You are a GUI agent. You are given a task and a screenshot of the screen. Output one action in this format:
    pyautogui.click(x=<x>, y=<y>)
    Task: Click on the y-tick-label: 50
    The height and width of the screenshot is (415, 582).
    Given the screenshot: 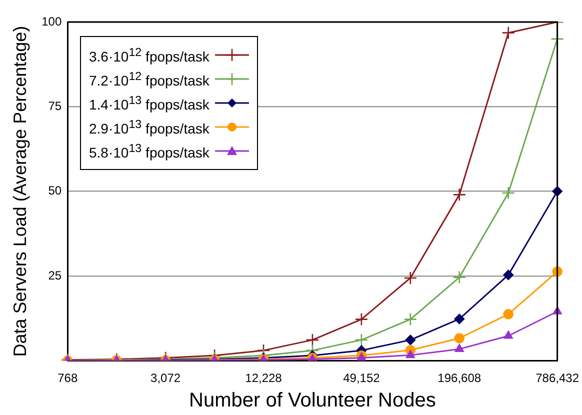 What is the action you would take?
    pyautogui.click(x=55, y=191)
    